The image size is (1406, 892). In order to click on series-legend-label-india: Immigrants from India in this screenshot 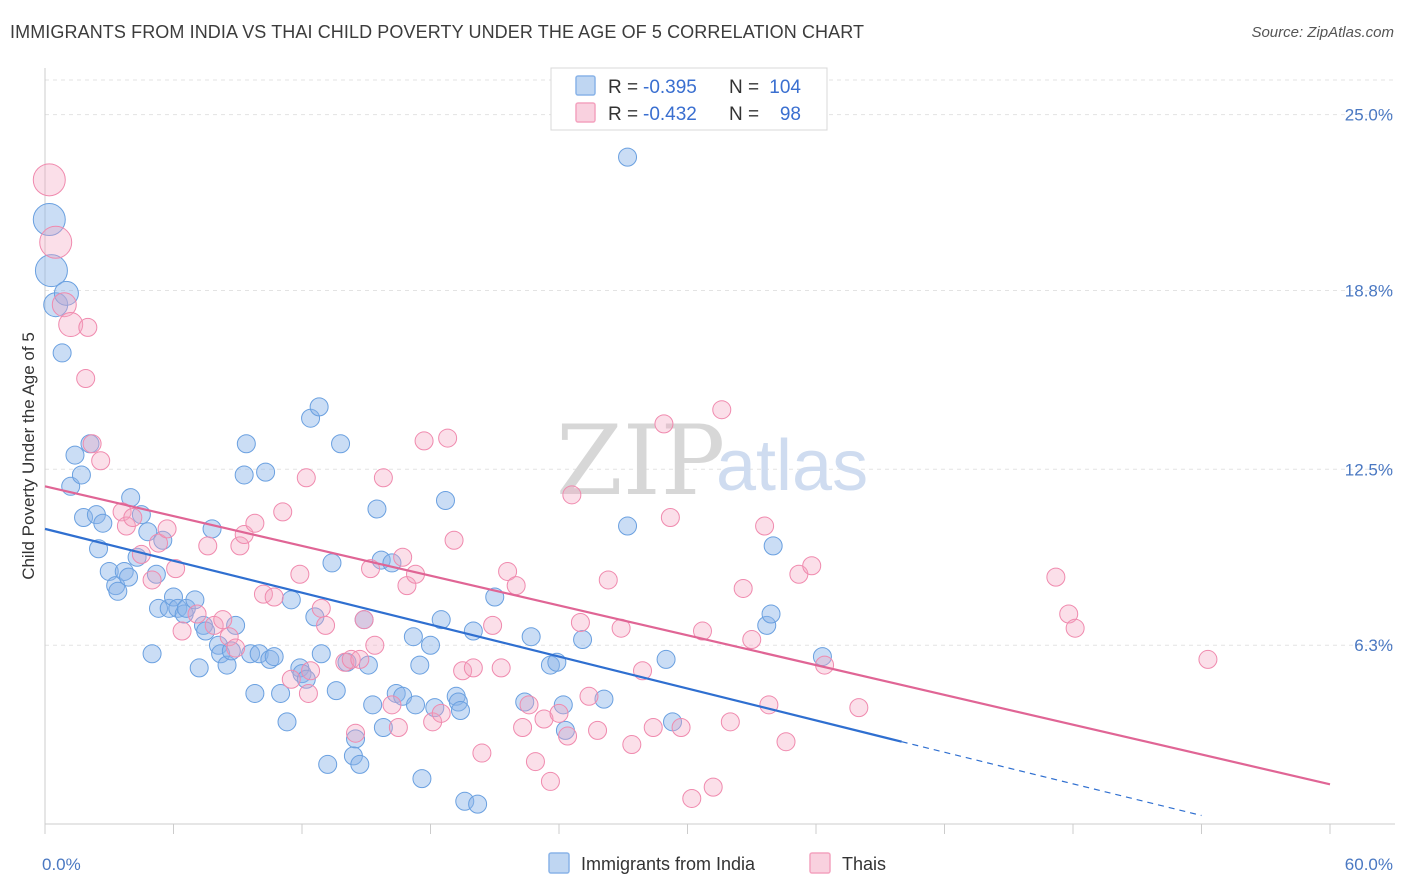, I will do `click(668, 864)`.